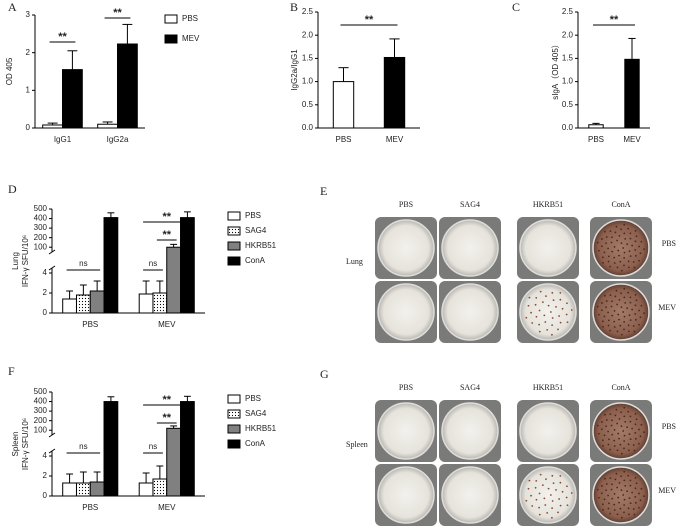  Describe the element at coordinates (62, 37) in the screenshot. I see `significance-label: **` at that location.